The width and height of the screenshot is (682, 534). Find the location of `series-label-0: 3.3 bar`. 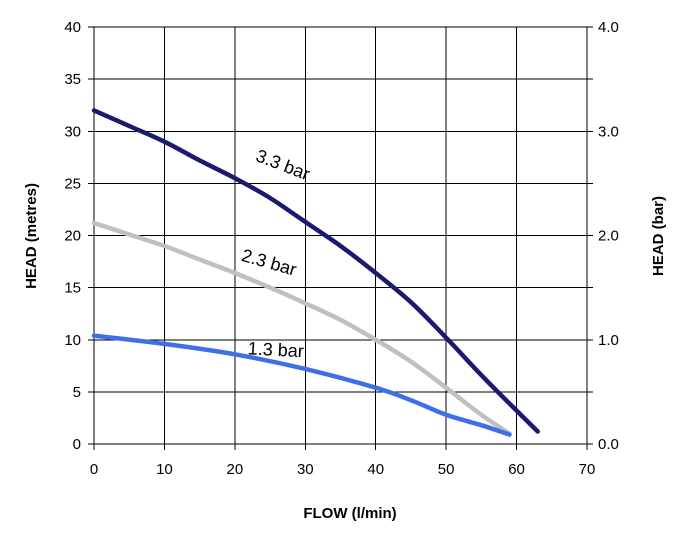

series-label-0: 3.3 bar is located at coordinates (282, 164).